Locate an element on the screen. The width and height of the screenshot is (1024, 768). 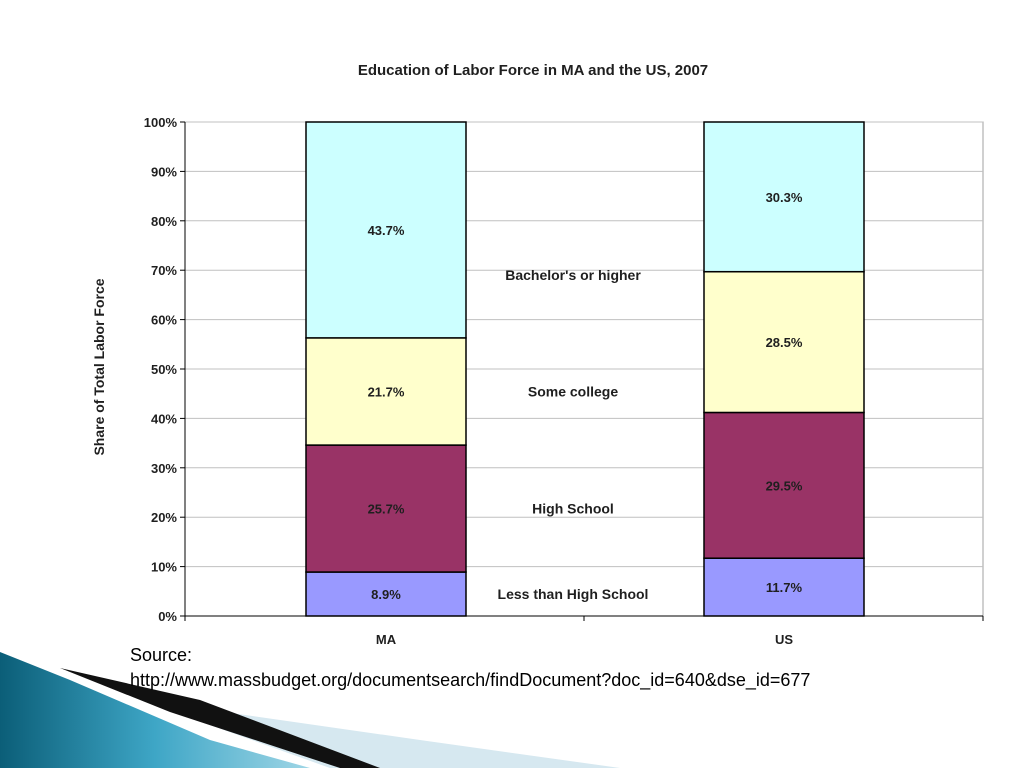
y-tick-label: 60% is located at coordinates (164, 320).